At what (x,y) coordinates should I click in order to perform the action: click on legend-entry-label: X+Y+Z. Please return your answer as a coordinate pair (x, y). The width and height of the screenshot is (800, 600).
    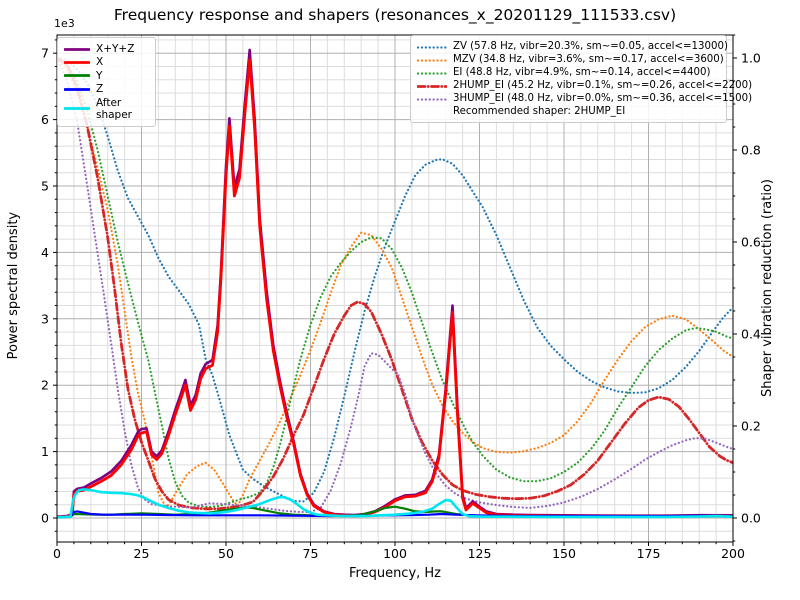
    Looking at the image, I should click on (115, 49).